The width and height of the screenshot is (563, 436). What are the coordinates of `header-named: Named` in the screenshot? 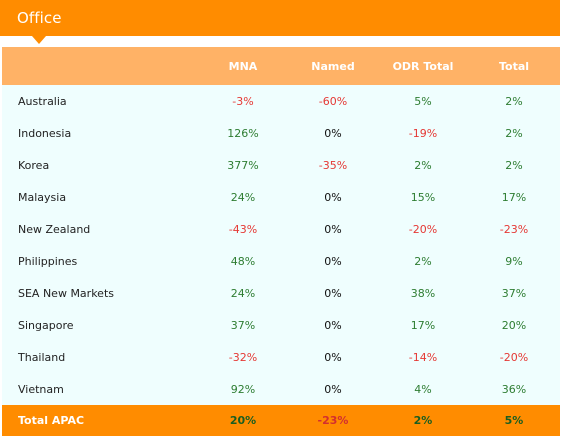 It's located at (333, 66).